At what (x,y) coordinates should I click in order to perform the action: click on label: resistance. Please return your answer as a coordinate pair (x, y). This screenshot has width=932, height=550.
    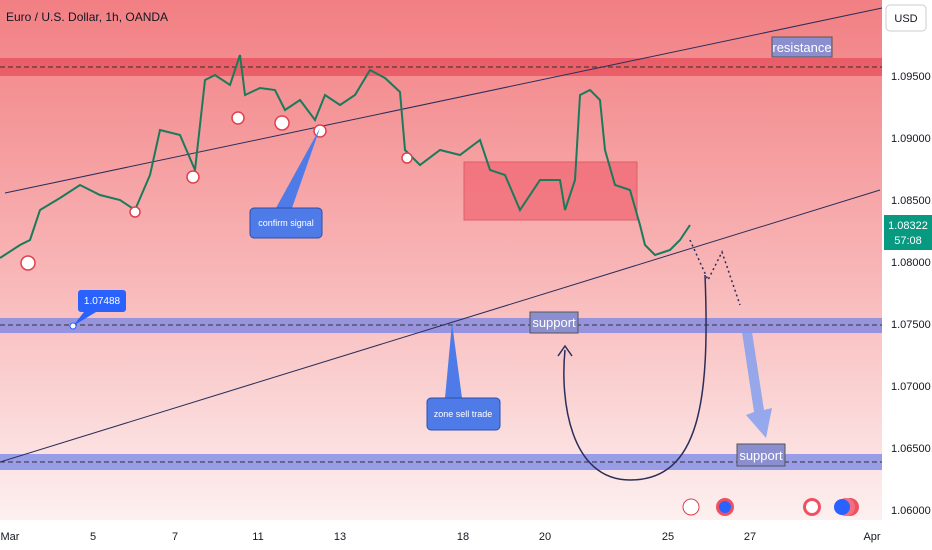
    Looking at the image, I should click on (801, 47).